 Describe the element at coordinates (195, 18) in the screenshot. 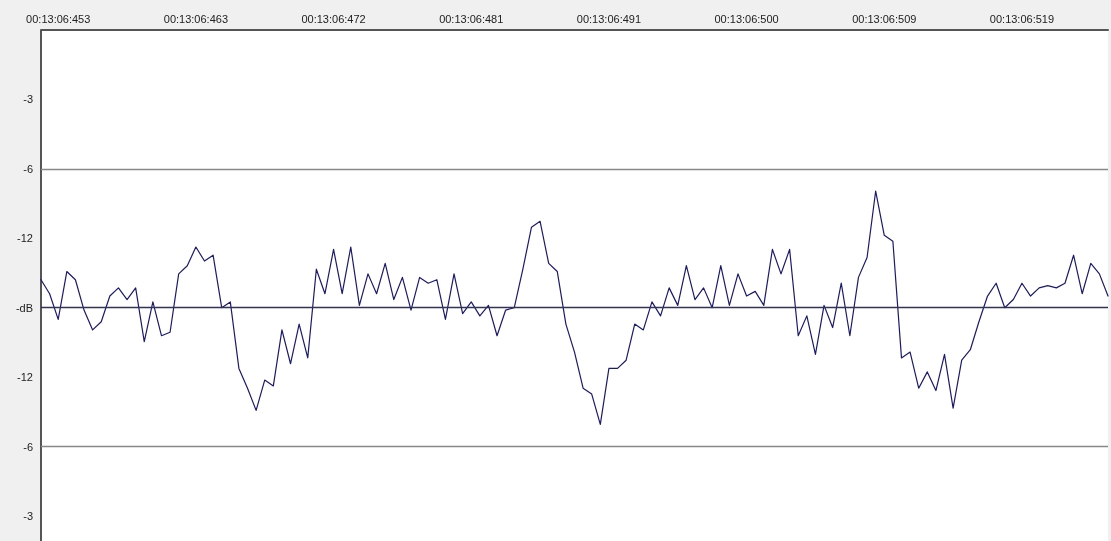

I see `x-tick-label: 00:13:06:463` at that location.